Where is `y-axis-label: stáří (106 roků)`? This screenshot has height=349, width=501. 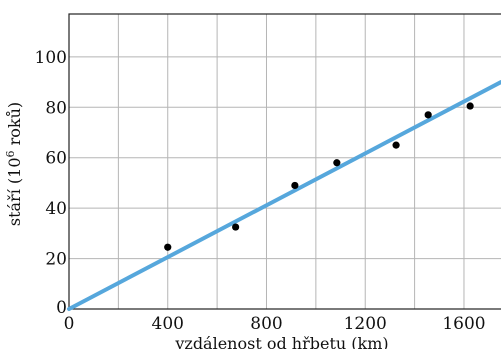 y-axis-label: stáří (106 roků) is located at coordinates (14, 164).